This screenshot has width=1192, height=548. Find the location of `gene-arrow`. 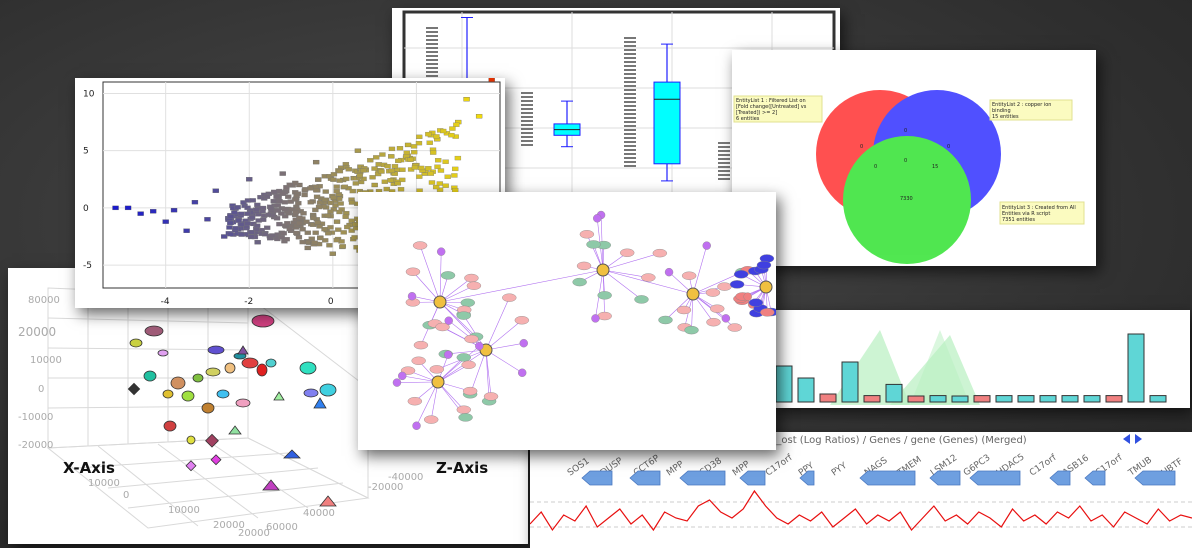

gene-arrow is located at coordinates (702, 478).